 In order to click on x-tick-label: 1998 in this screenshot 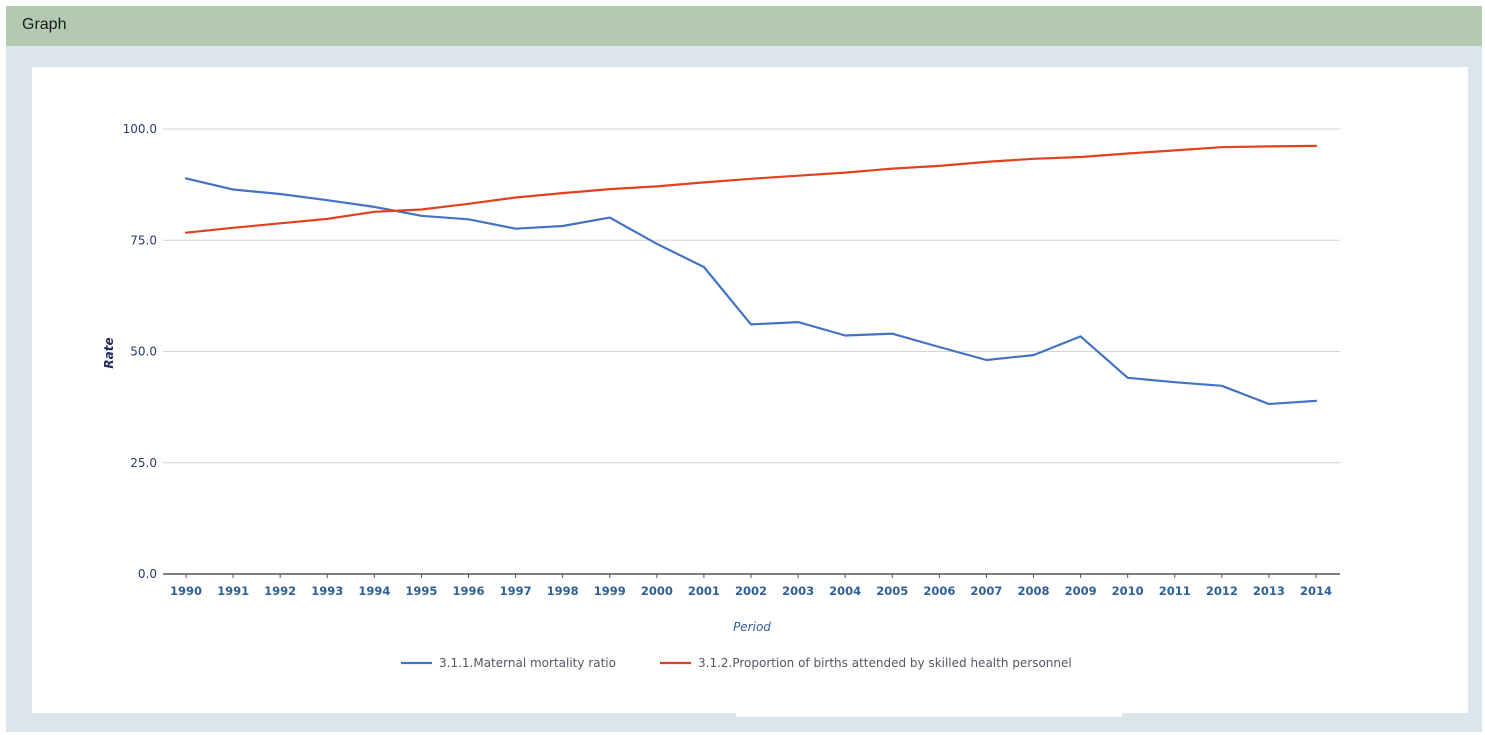, I will do `click(563, 591)`.